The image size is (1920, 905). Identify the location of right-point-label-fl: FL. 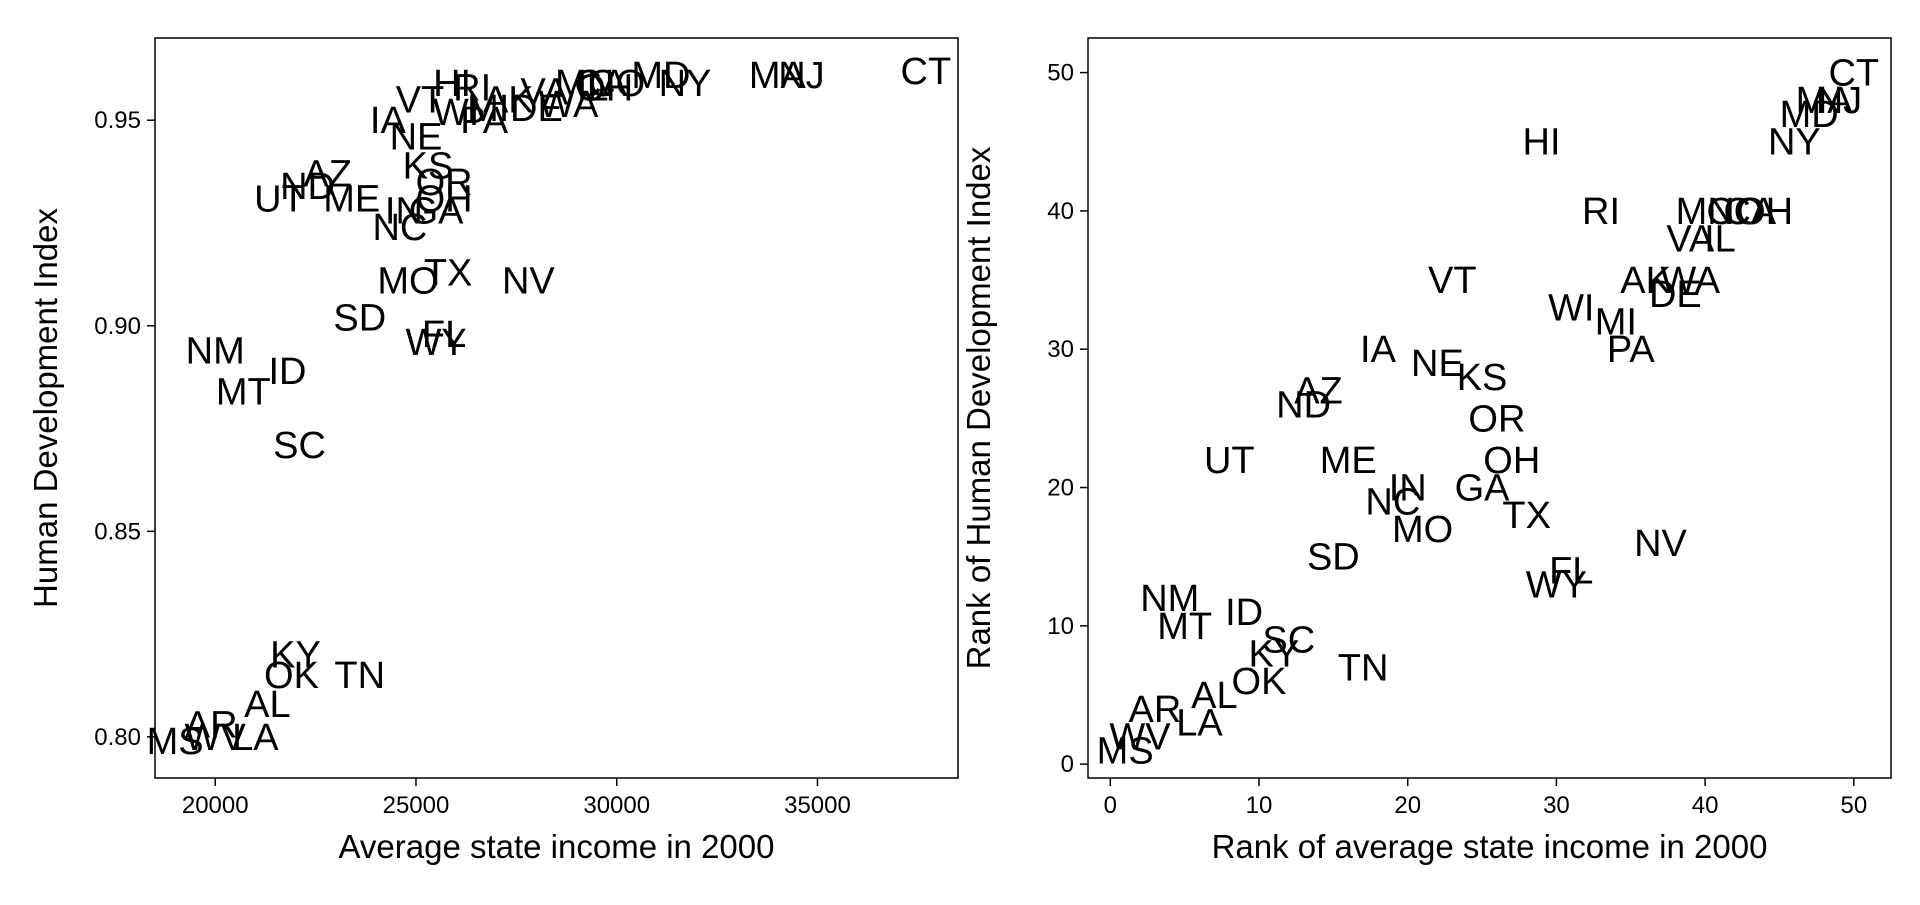
(1571, 572).